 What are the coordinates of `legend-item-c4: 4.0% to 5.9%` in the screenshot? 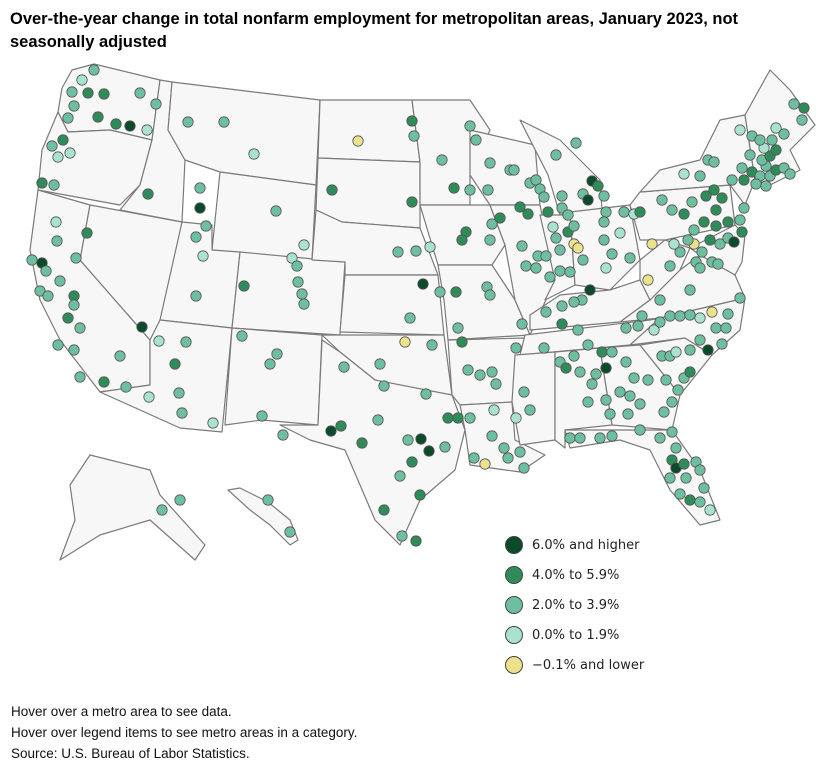 It's located at (574, 575).